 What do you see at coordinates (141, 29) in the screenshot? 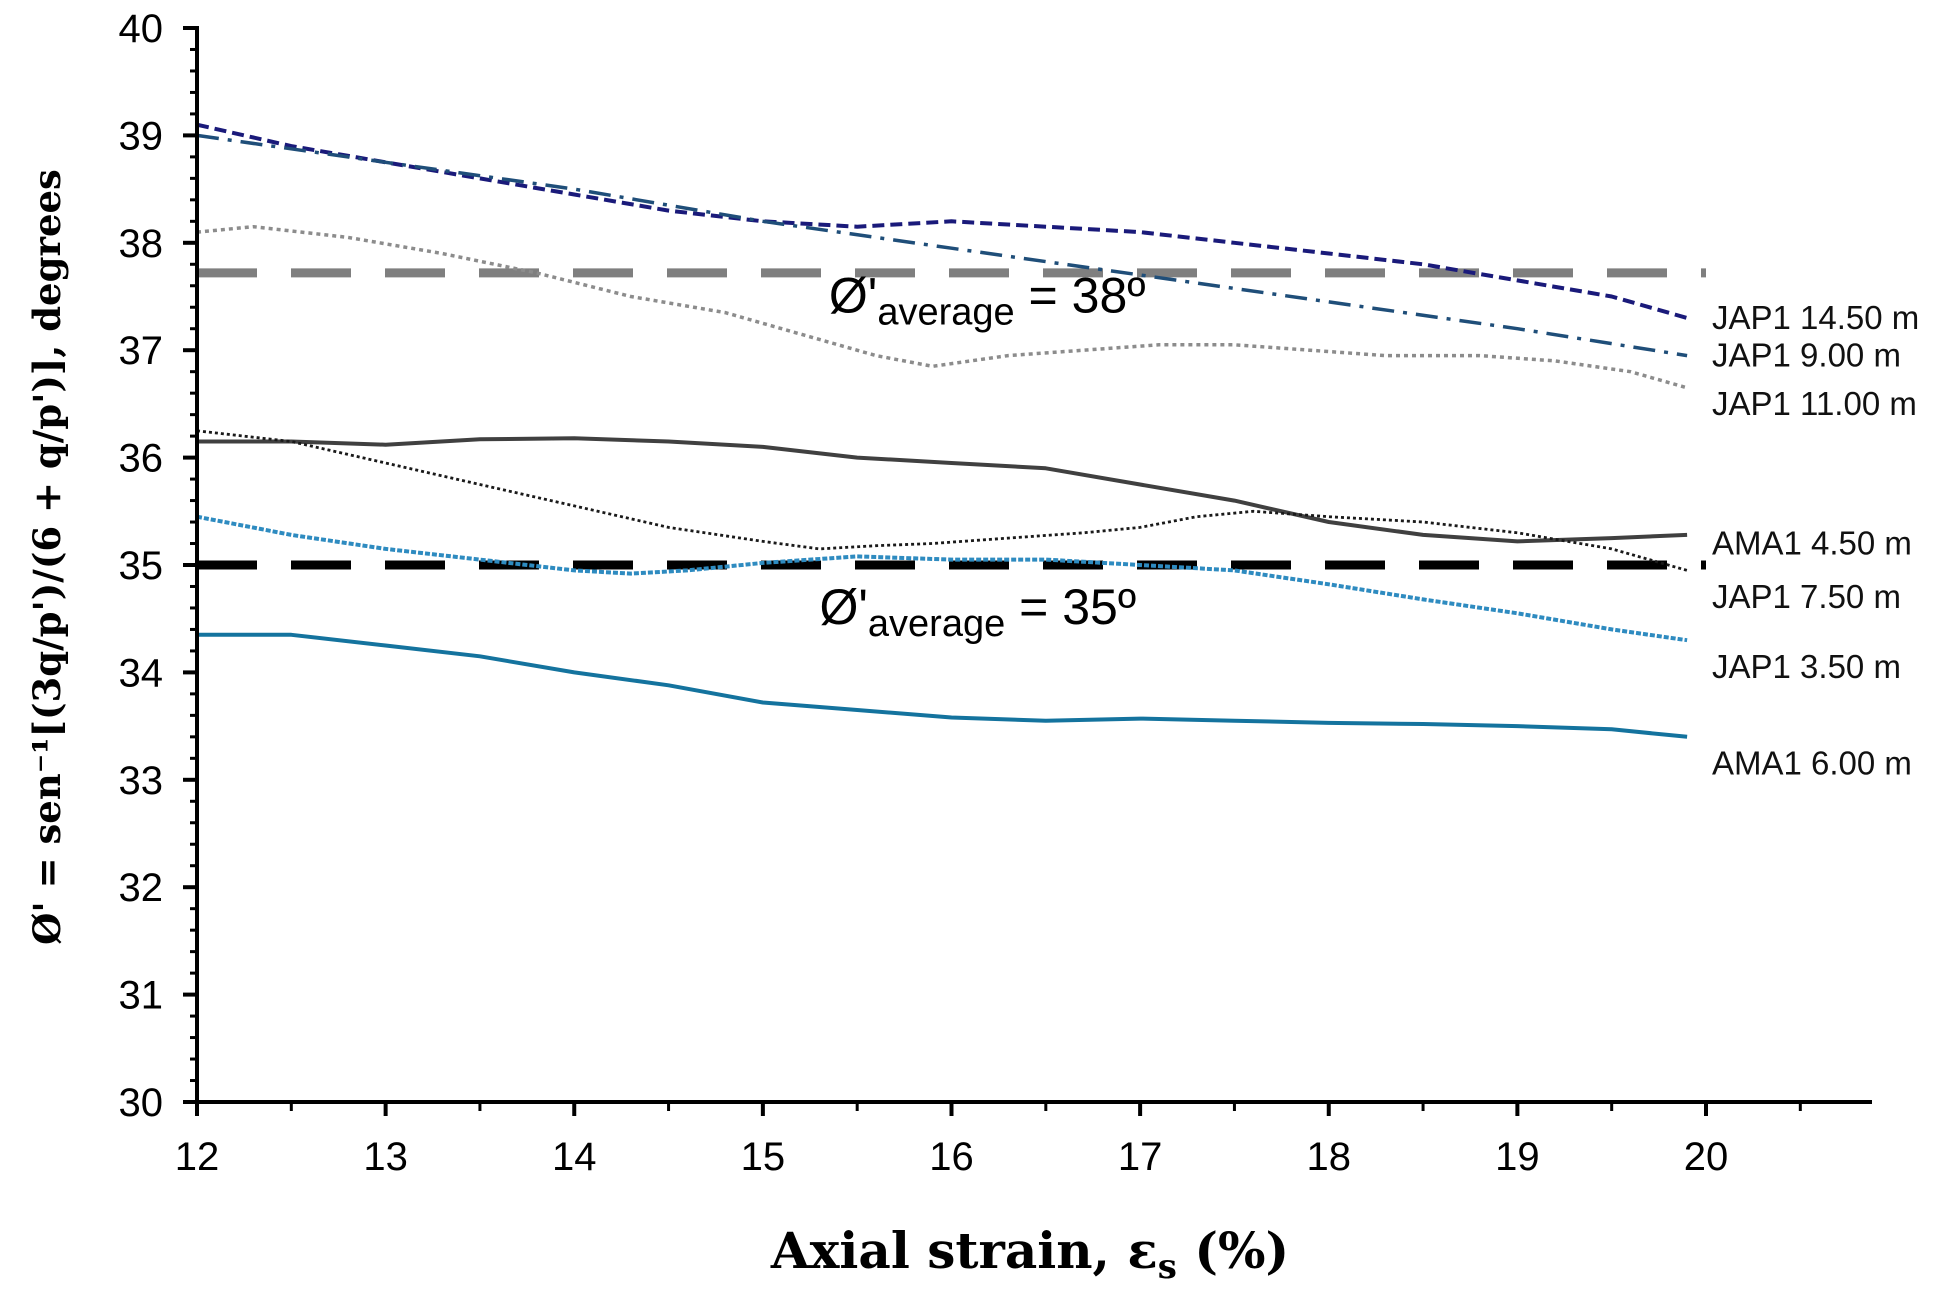
I see `y-tick-label: 40` at bounding box center [141, 29].